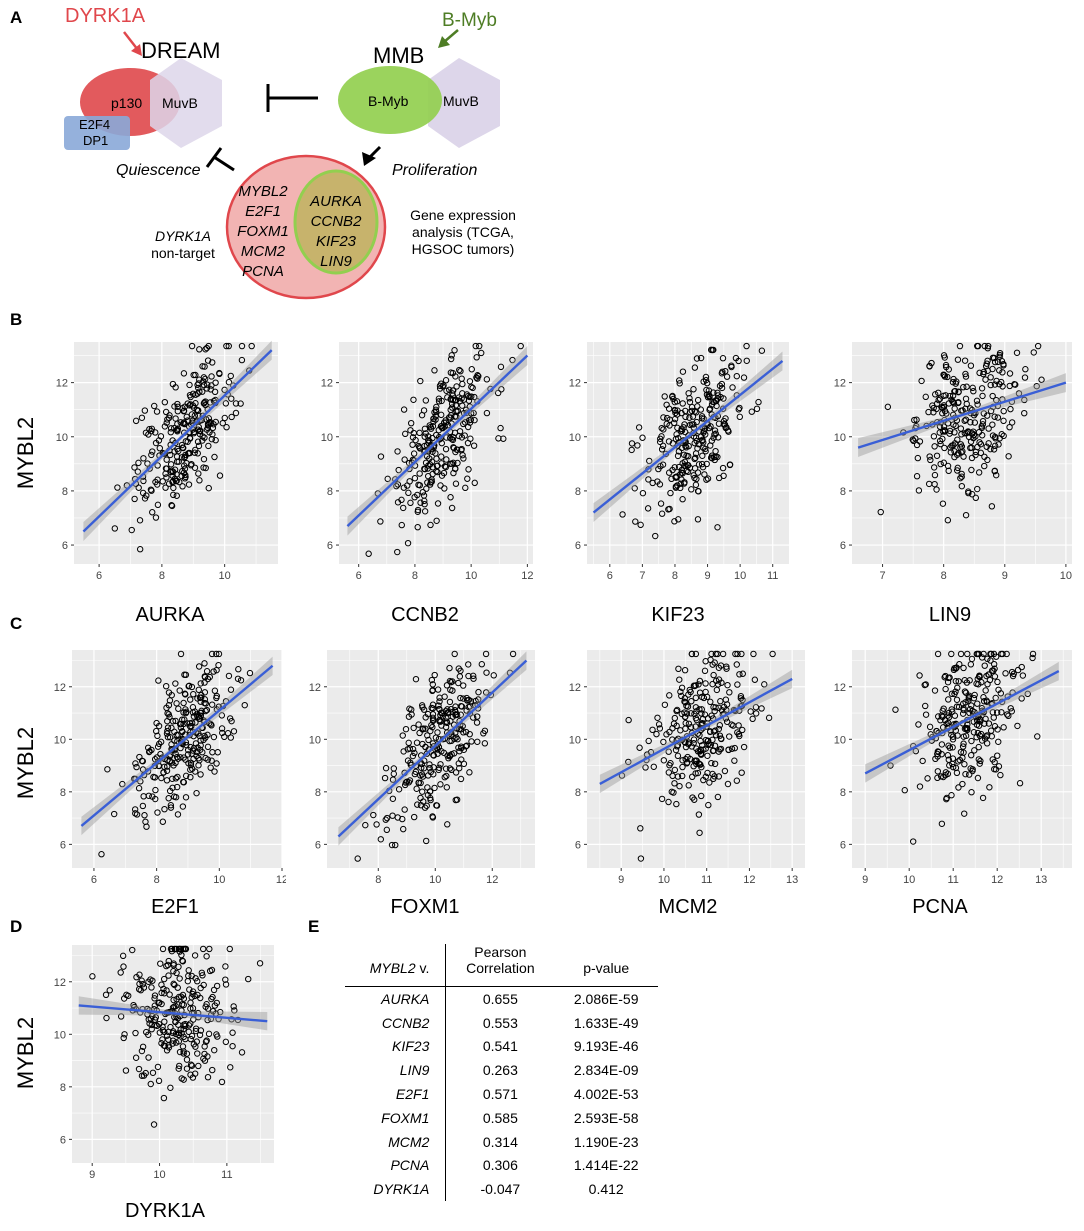  I want to click on regression-line, so click(696, 731).